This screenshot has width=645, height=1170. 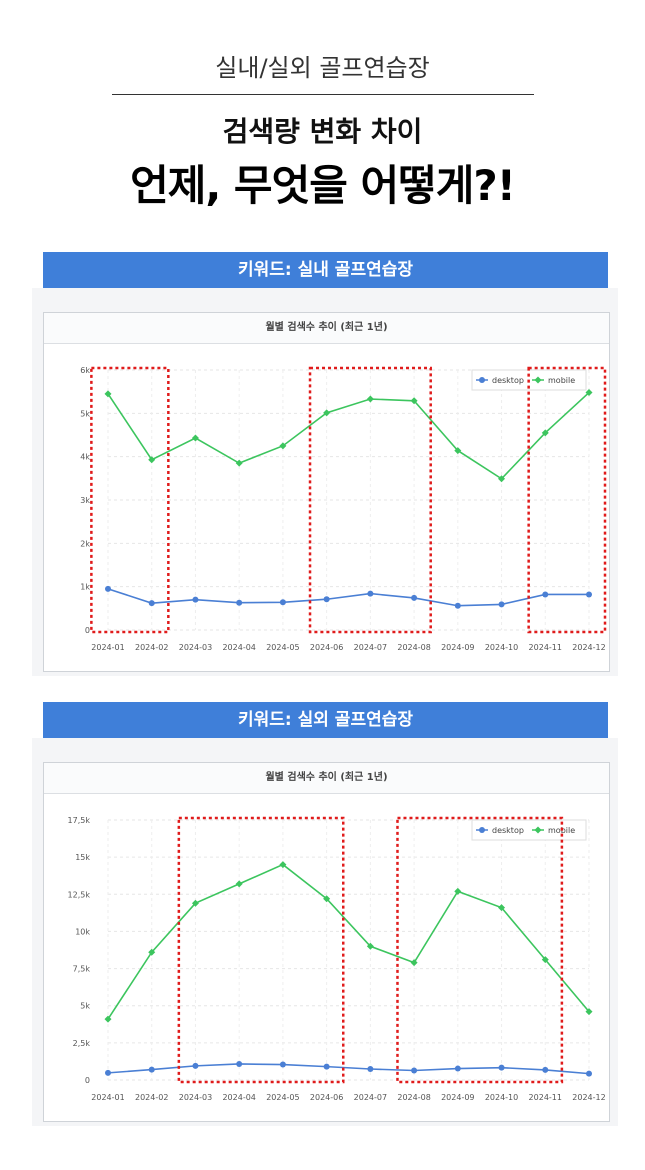 What do you see at coordinates (151, 1097) in the screenshot?
I see `x-tick-label: 2024-02` at bounding box center [151, 1097].